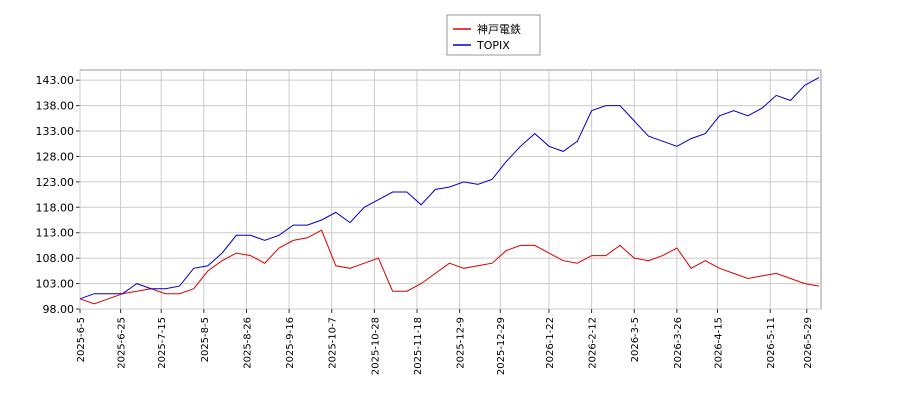 The width and height of the screenshot is (900, 404). Describe the element at coordinates (162, 343) in the screenshot. I see `x-tick-label: 2025-7-15` at that location.